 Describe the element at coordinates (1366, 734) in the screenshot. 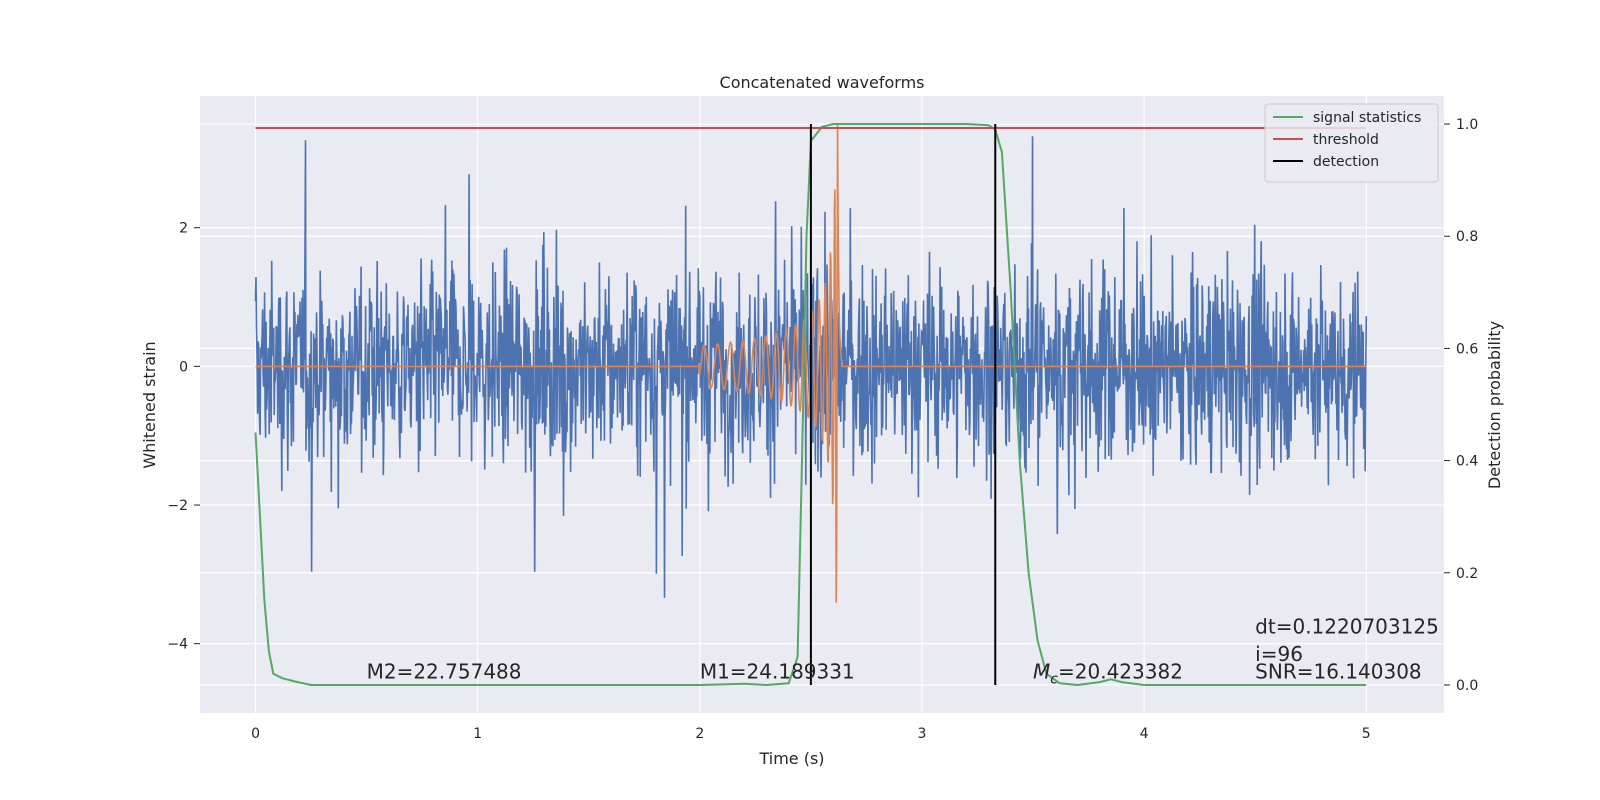

I see `x-tick-label: 5` at that location.